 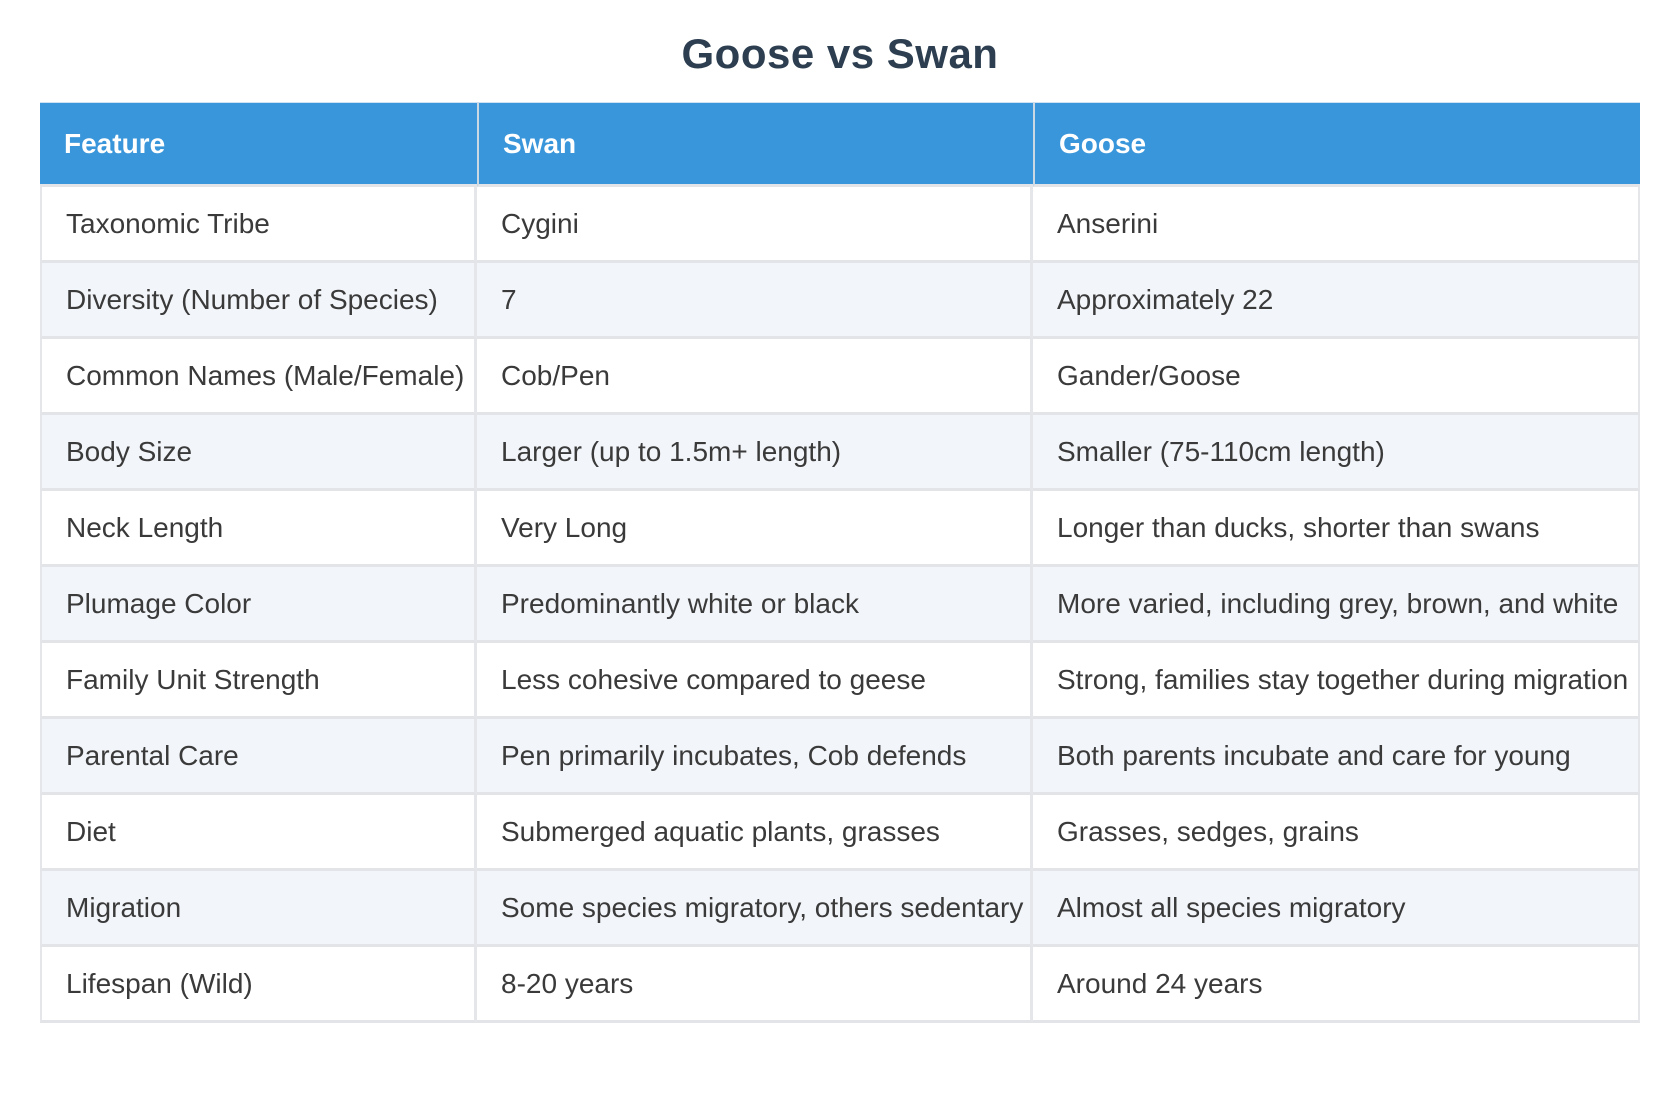 What do you see at coordinates (755, 301) in the screenshot?
I see `cell-swan: 7` at bounding box center [755, 301].